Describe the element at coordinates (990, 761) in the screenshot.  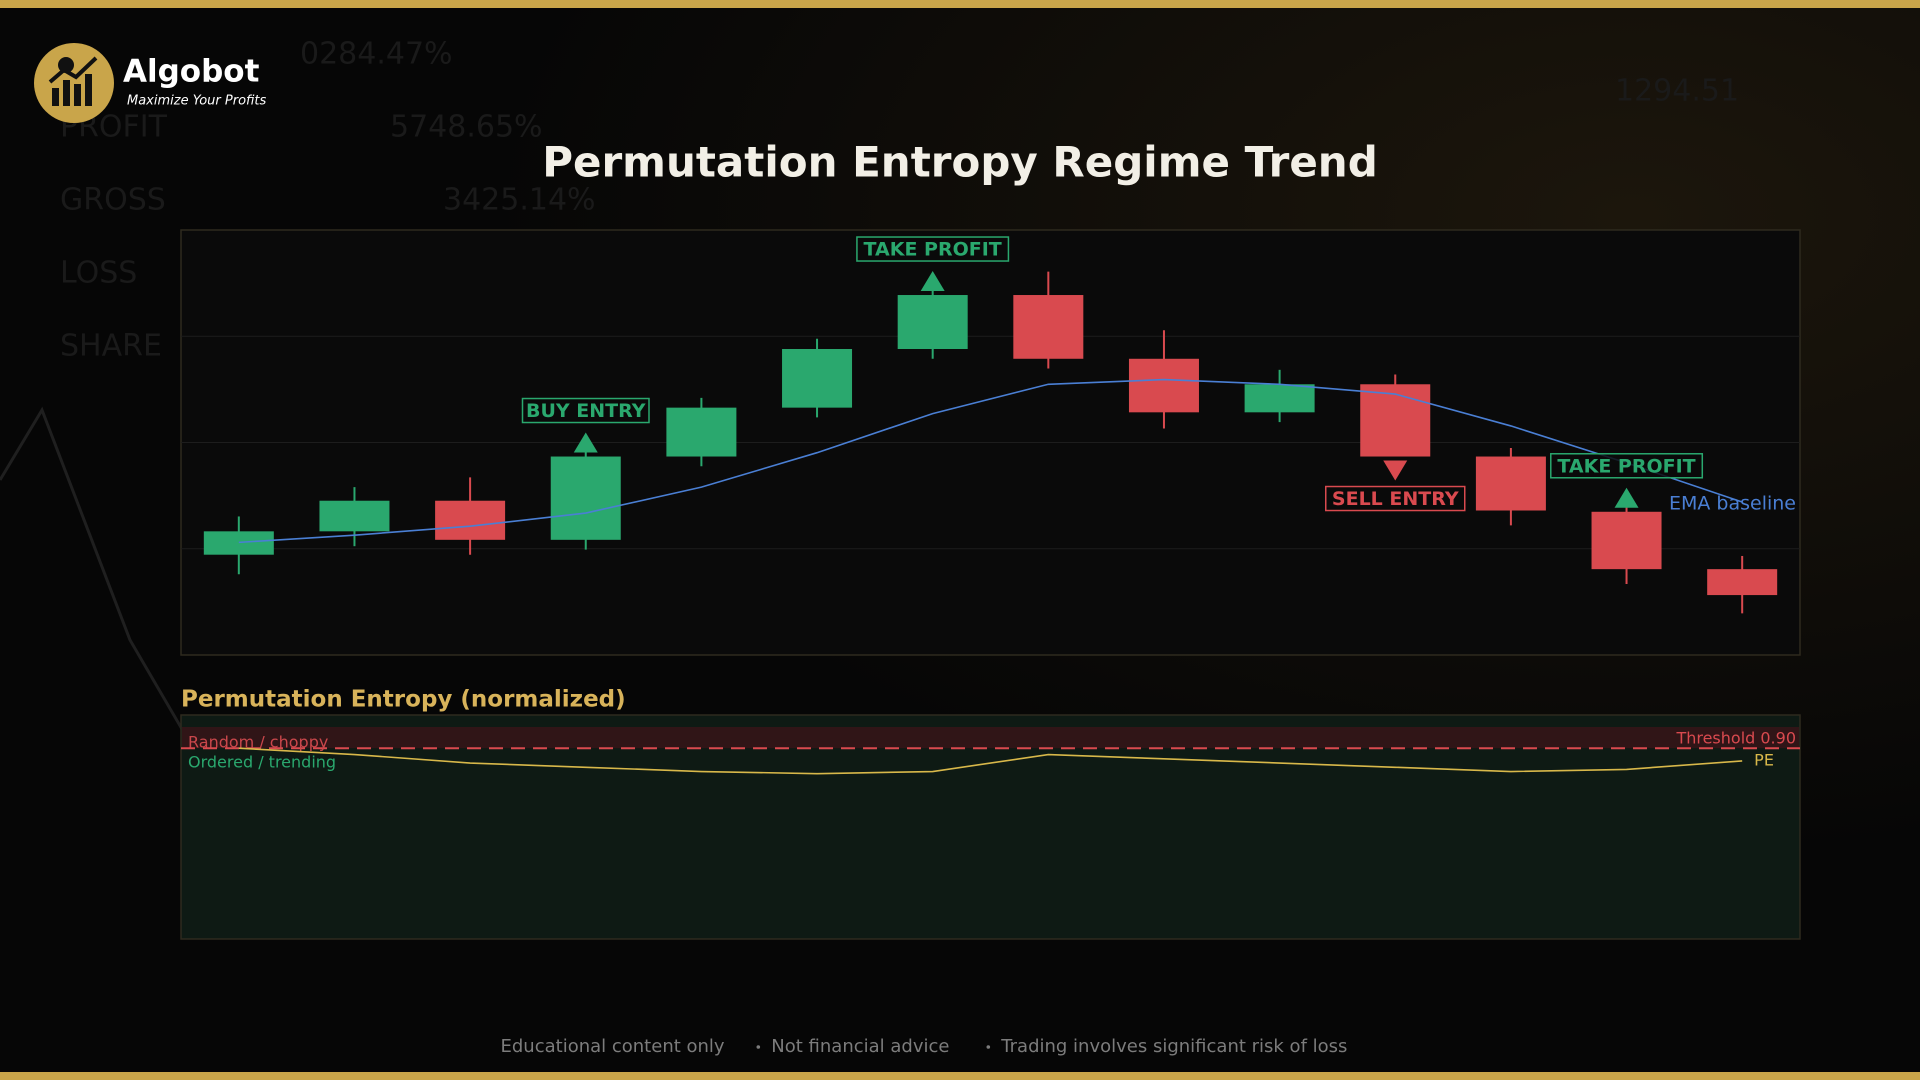
I see `pe-line` at that location.